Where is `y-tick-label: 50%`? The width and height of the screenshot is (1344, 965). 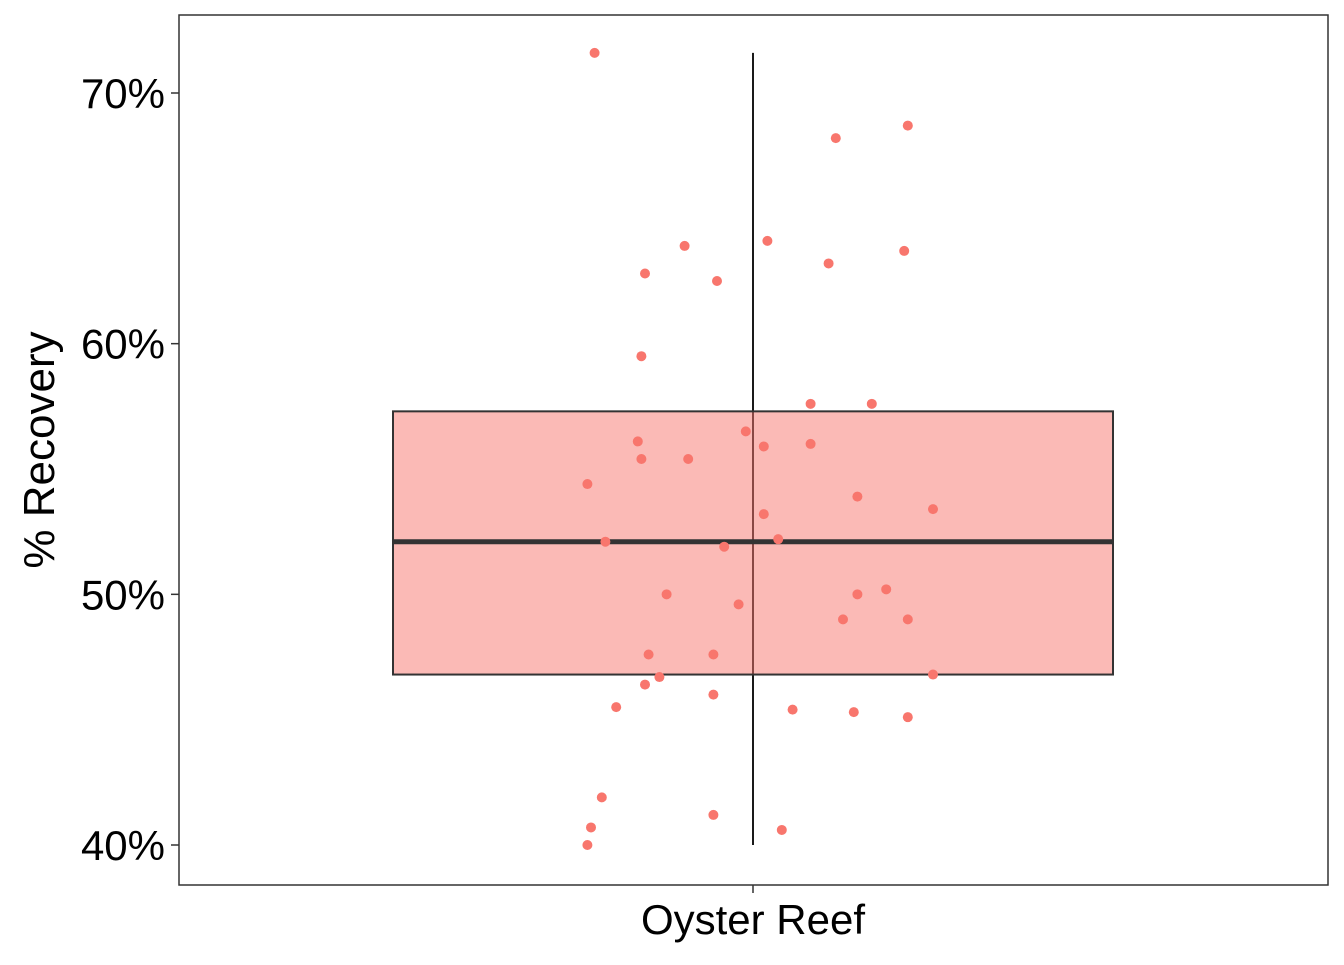
y-tick-label: 50% is located at coordinates (123, 594).